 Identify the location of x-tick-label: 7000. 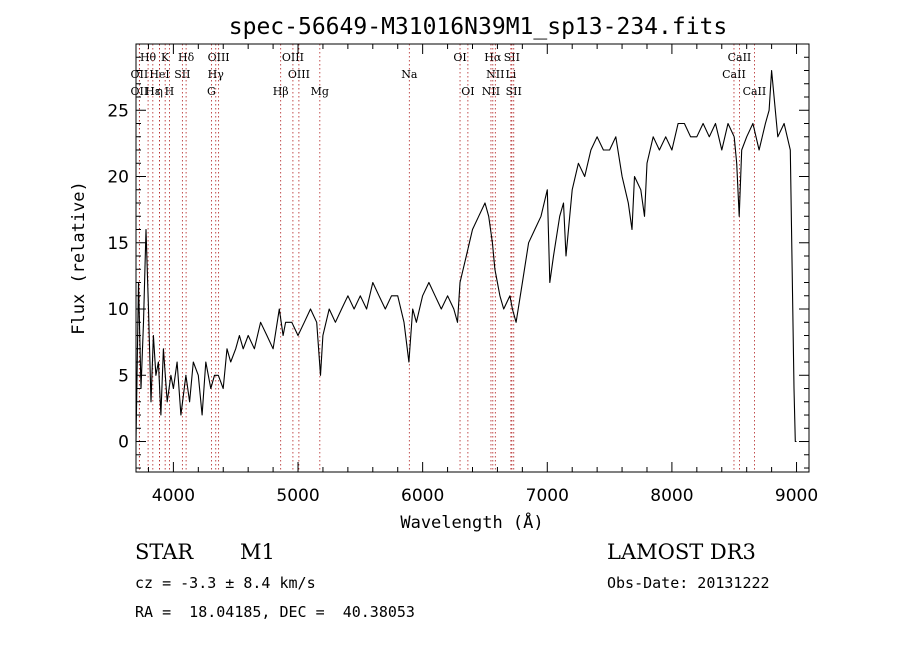
(547, 496).